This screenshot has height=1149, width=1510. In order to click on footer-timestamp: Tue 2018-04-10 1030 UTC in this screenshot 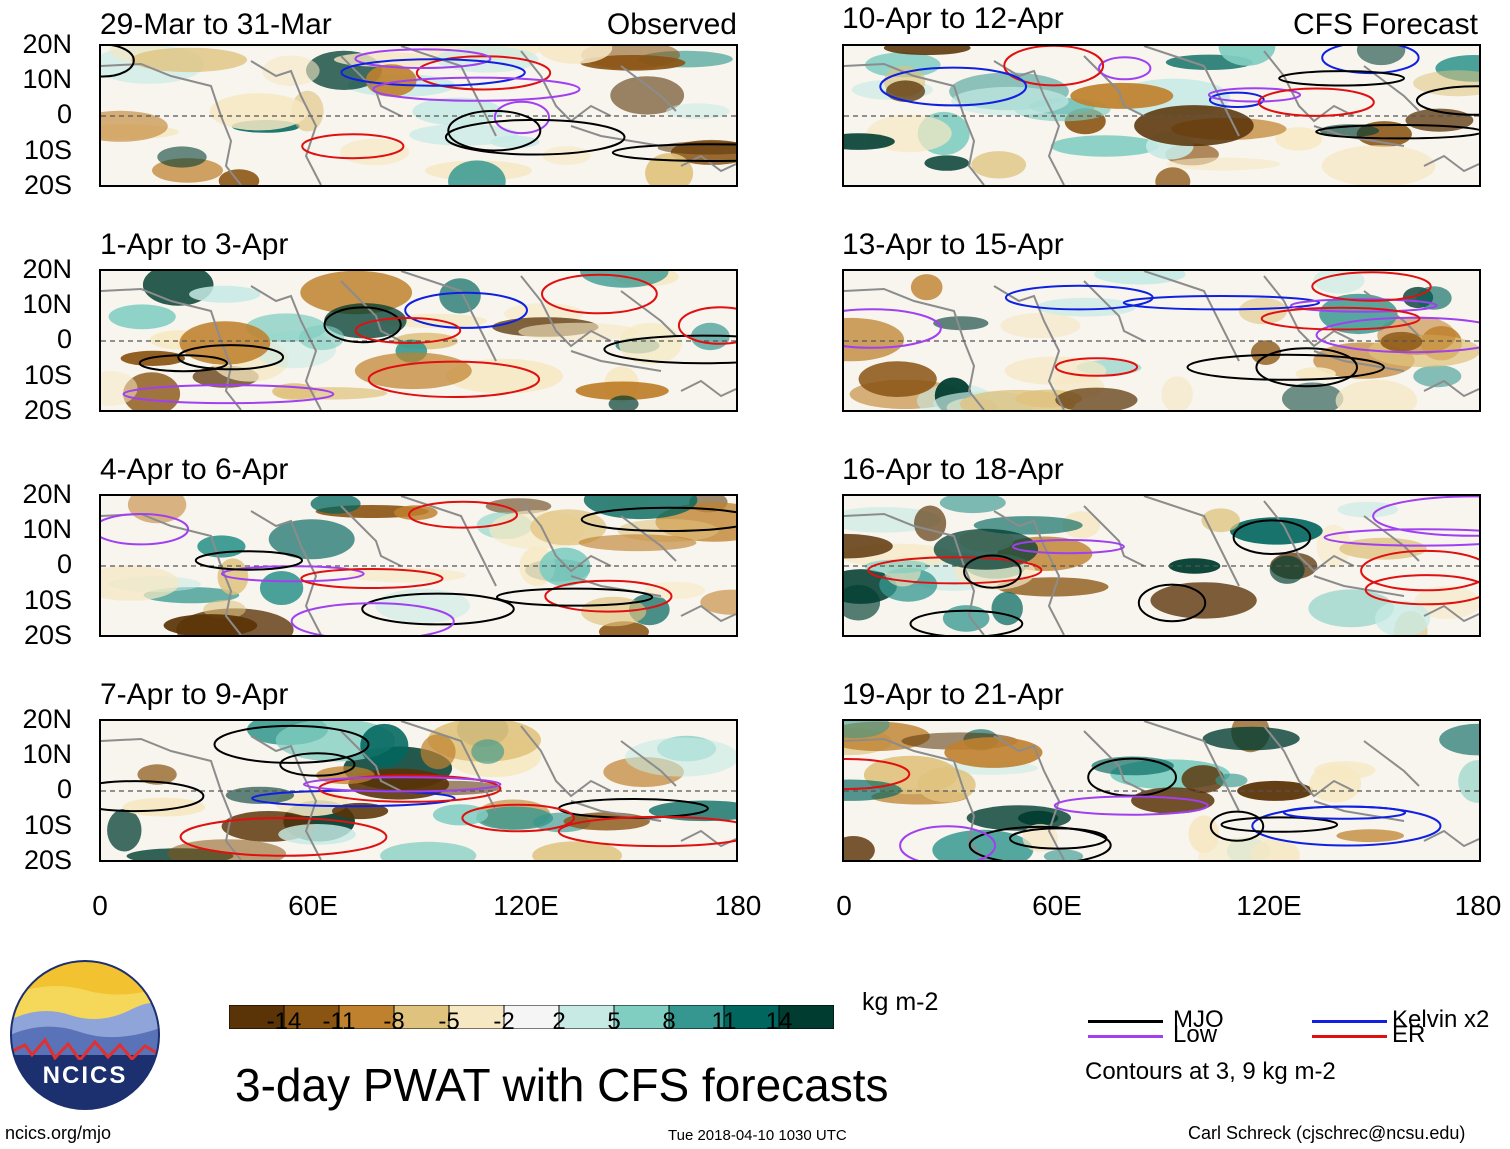, I will do `click(757, 1135)`.